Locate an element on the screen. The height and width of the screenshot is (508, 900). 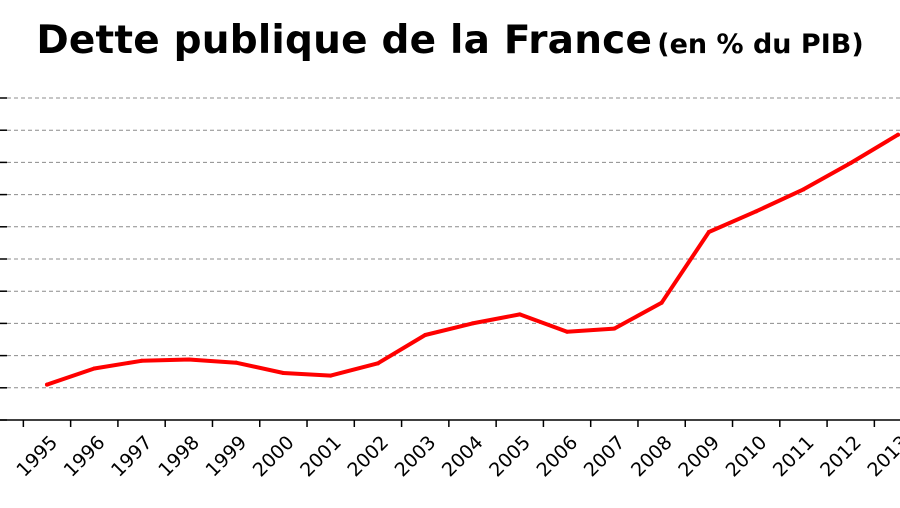
x-tick-label: 2004 is located at coordinates (463, 457).